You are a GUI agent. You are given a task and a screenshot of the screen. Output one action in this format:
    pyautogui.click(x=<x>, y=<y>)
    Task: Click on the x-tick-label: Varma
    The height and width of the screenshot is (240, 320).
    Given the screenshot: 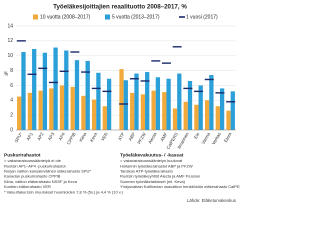 What is the action you would take?
    pyautogui.click(x=205, y=138)
    